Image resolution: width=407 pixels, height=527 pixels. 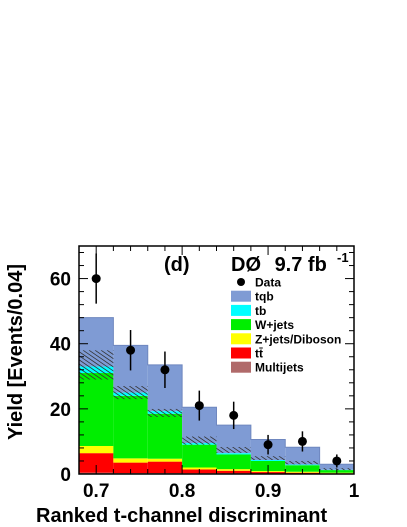 What do you see at coordinates (354, 491) in the screenshot?
I see `x-tick-label: 1` at bounding box center [354, 491].